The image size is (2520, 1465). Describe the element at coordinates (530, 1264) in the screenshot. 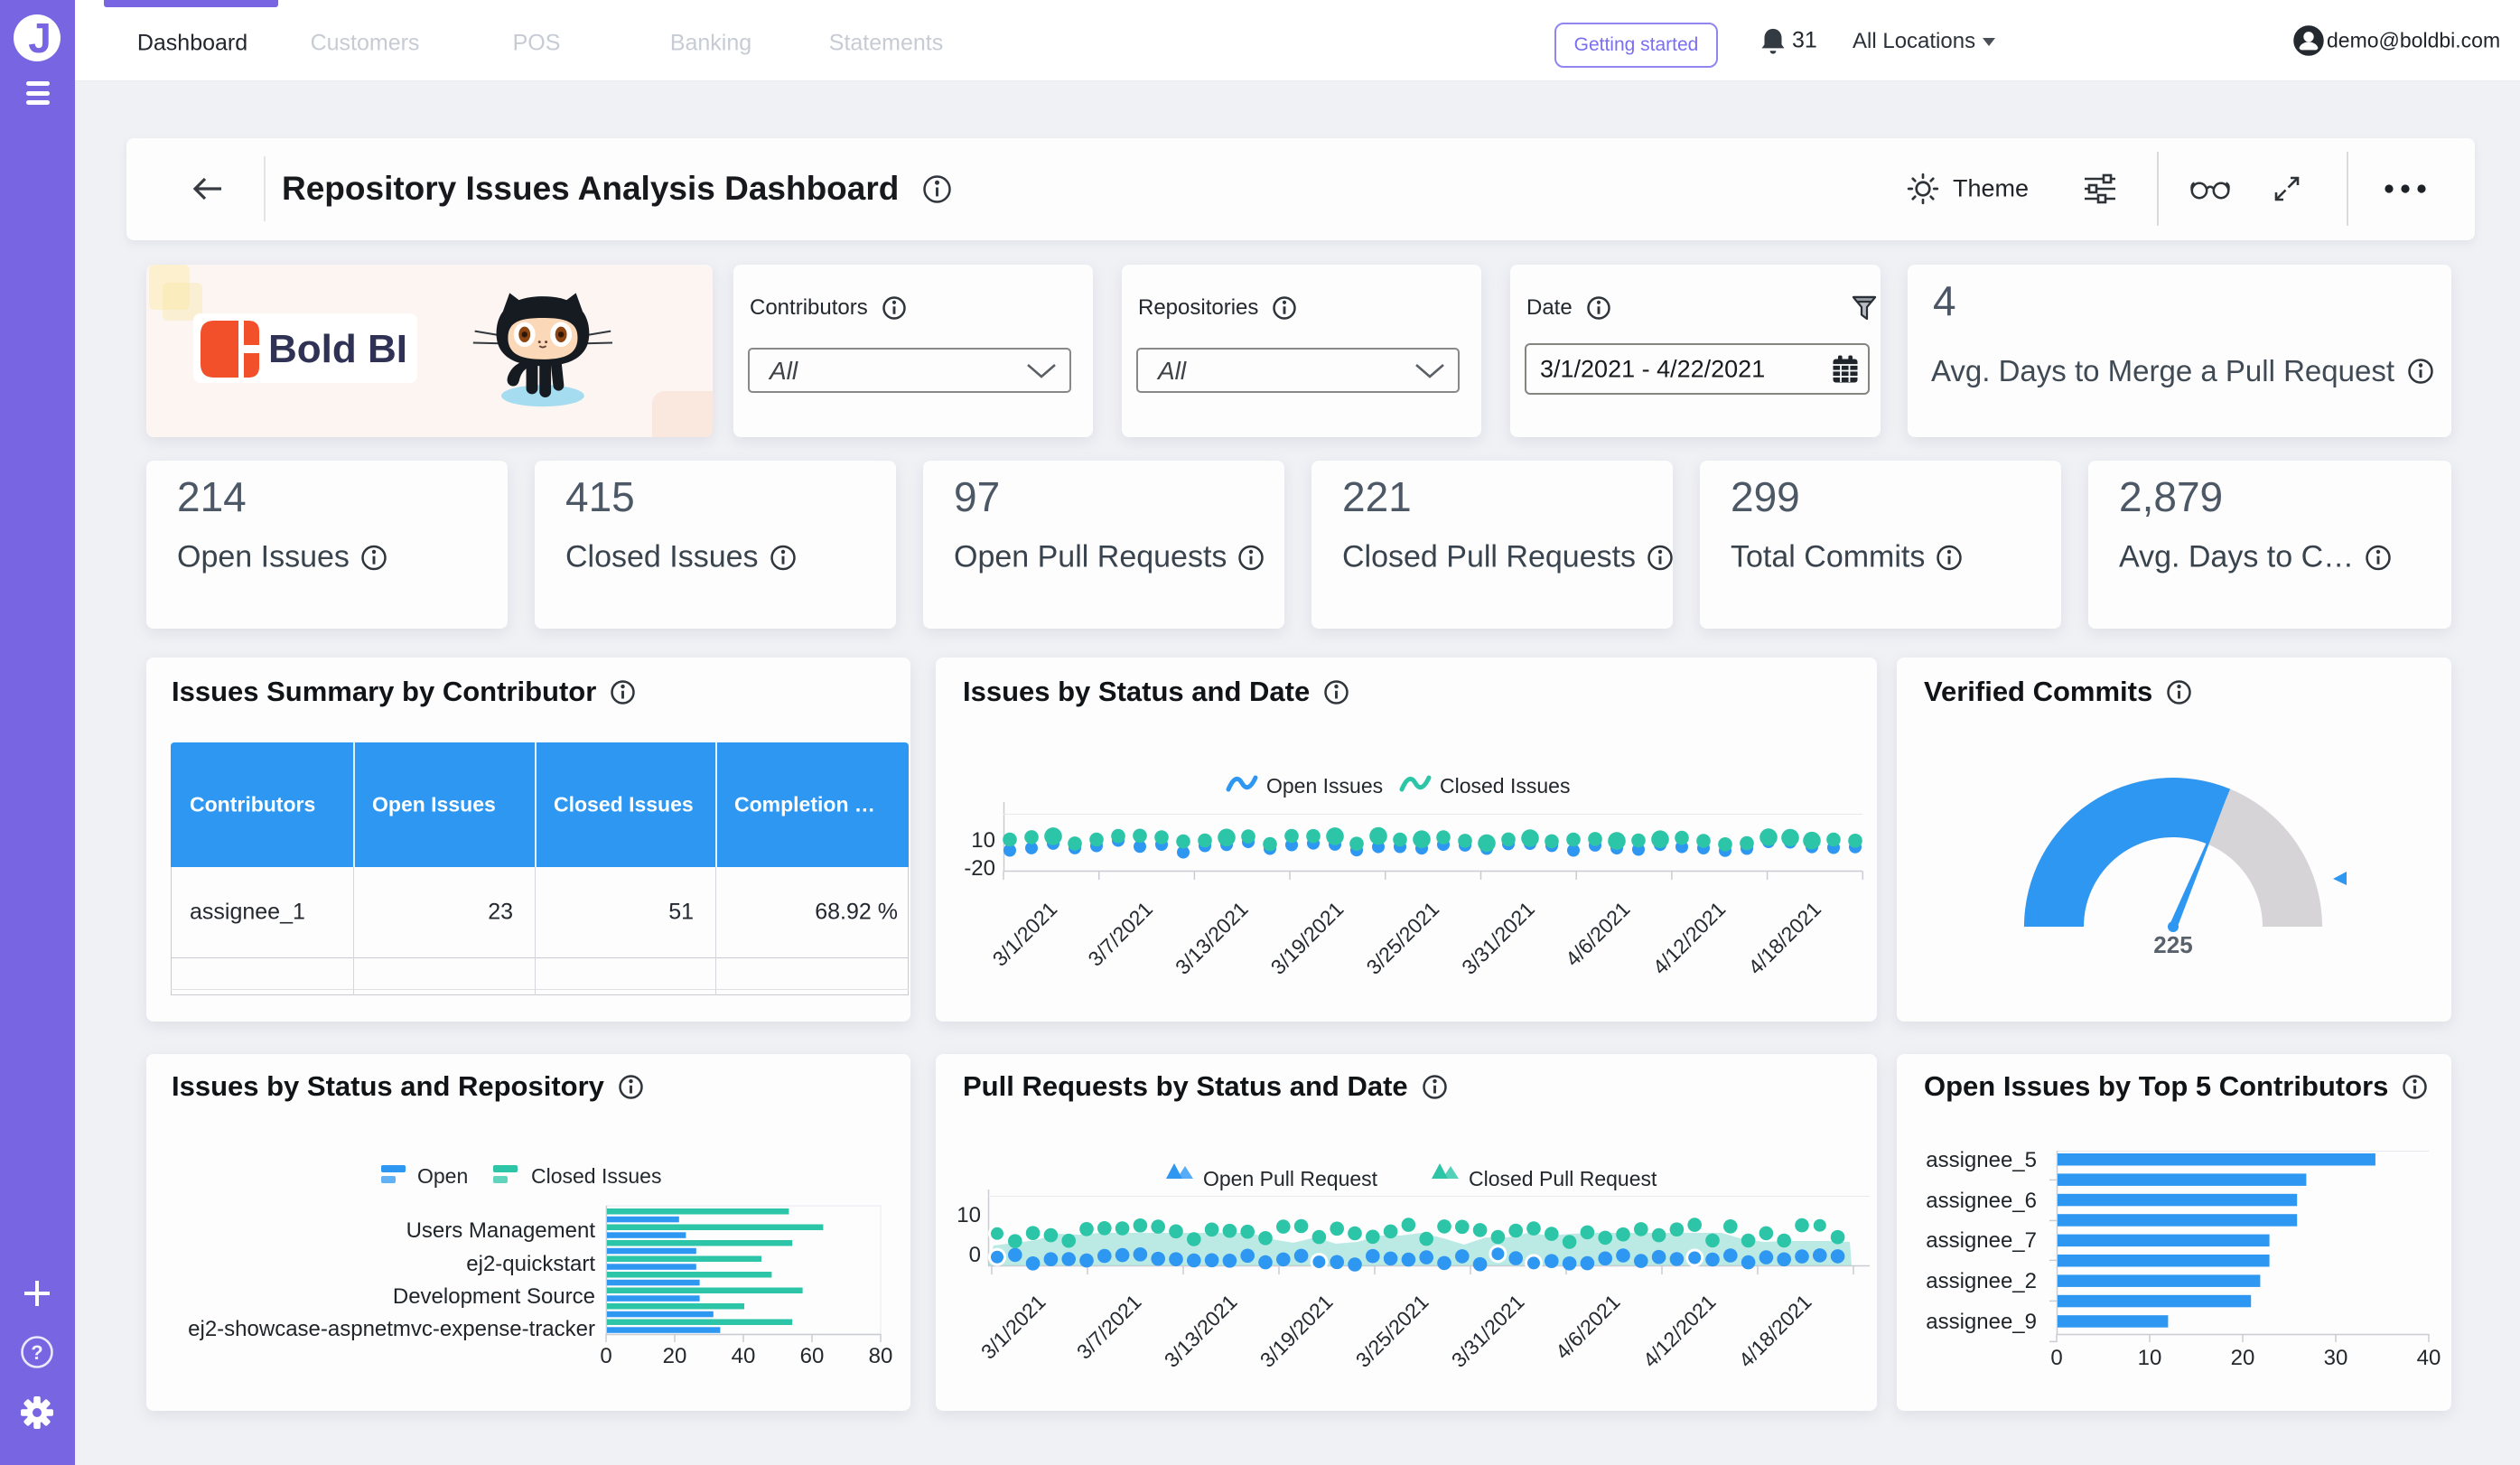

I see `svg-text: ej2-quickstart` at that location.